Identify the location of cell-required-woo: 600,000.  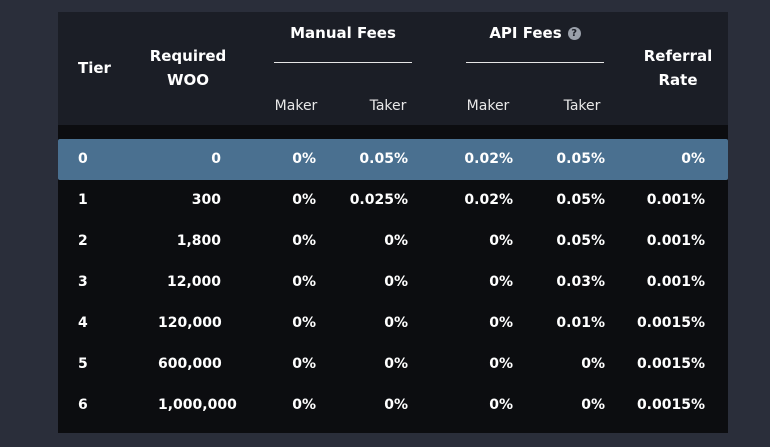
(190, 364).